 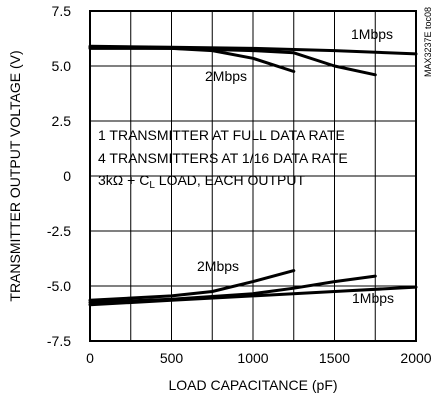 What do you see at coordinates (172, 358) in the screenshot?
I see `x-tick-label: 500` at bounding box center [172, 358].